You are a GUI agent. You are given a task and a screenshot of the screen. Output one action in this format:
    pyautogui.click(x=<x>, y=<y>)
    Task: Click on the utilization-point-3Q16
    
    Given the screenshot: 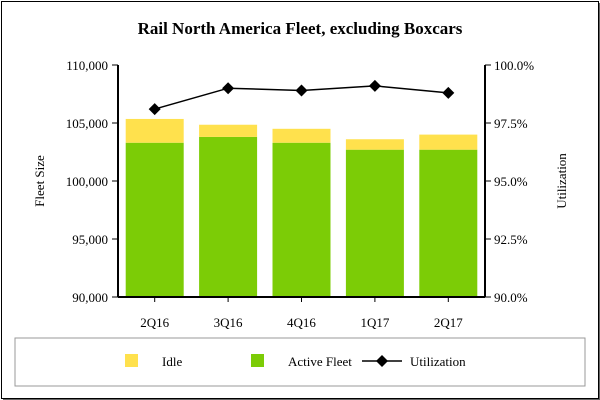 What is the action you would take?
    pyautogui.click(x=228, y=88)
    